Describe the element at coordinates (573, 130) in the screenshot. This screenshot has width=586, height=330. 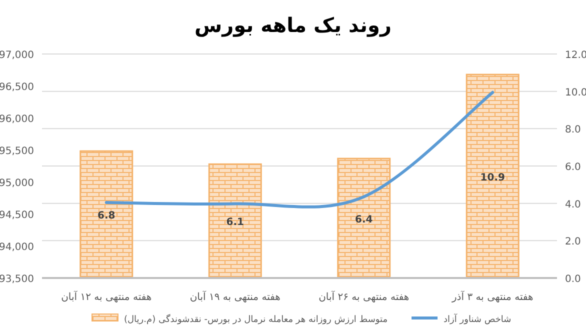
I see `y2-tick-label: 8.0` at that location.